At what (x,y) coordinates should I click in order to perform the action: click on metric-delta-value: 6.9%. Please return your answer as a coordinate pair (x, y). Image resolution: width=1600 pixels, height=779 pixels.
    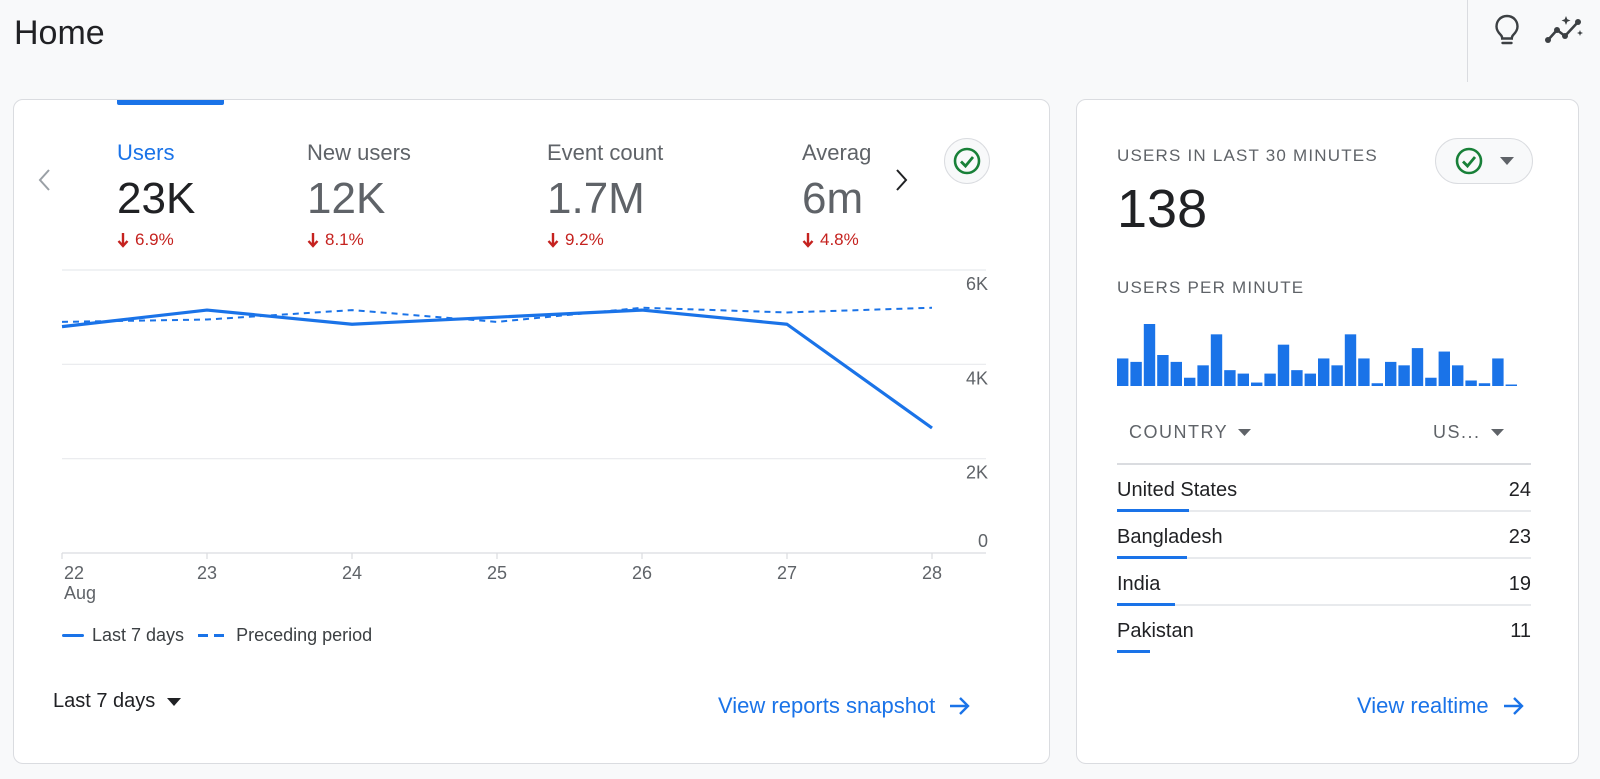
    Looking at the image, I should click on (154, 239).